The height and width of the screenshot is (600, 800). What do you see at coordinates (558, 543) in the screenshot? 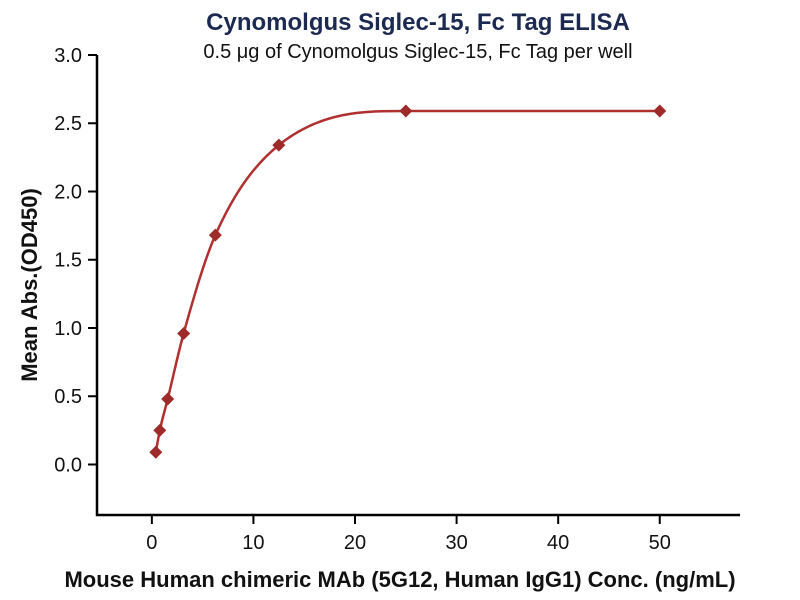
I see `x-tick-label: 40` at bounding box center [558, 543].